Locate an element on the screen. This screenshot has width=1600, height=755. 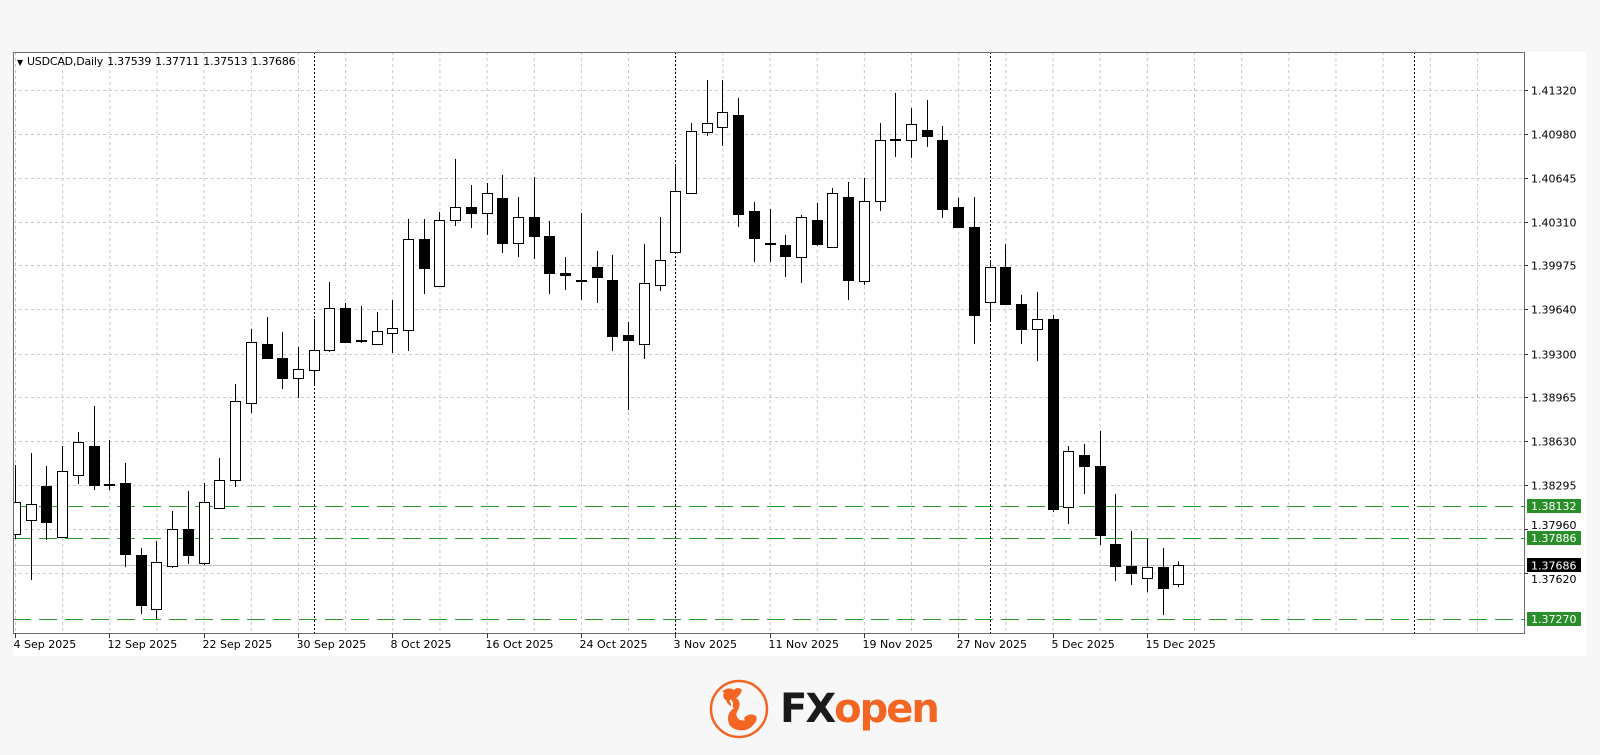
ohlc-low: 1.37513 is located at coordinates (225, 61).